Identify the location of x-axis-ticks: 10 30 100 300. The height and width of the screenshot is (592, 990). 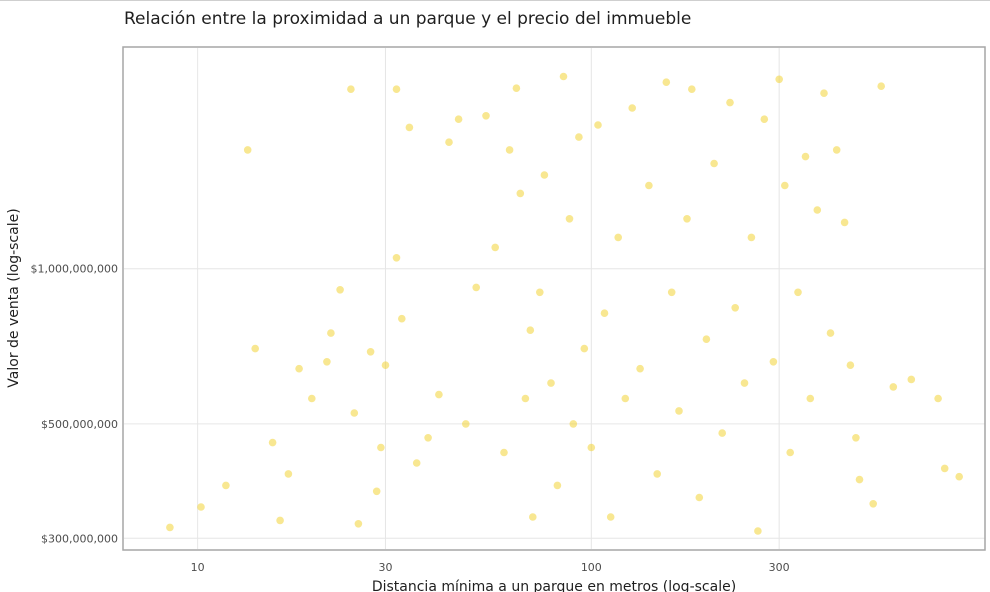
(490, 567).